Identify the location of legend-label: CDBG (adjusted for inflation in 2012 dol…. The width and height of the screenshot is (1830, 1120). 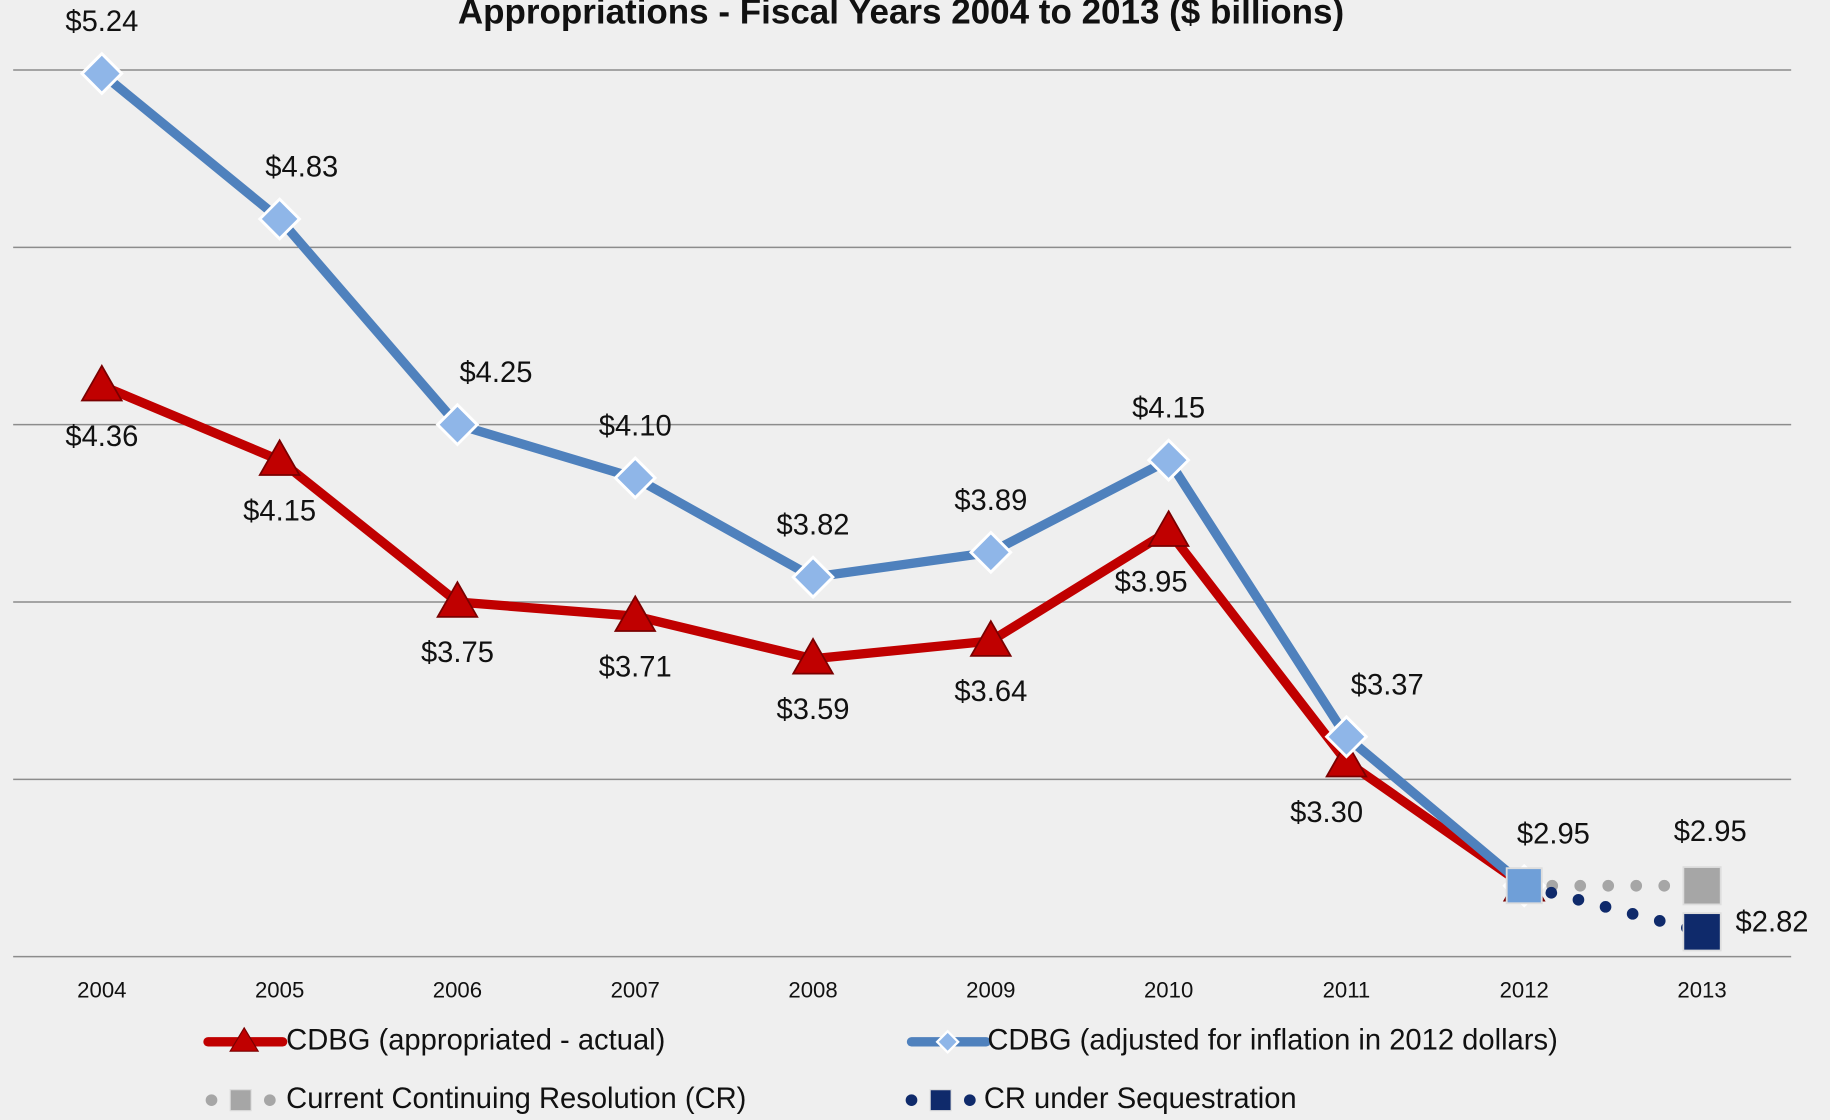
(1272, 1041).